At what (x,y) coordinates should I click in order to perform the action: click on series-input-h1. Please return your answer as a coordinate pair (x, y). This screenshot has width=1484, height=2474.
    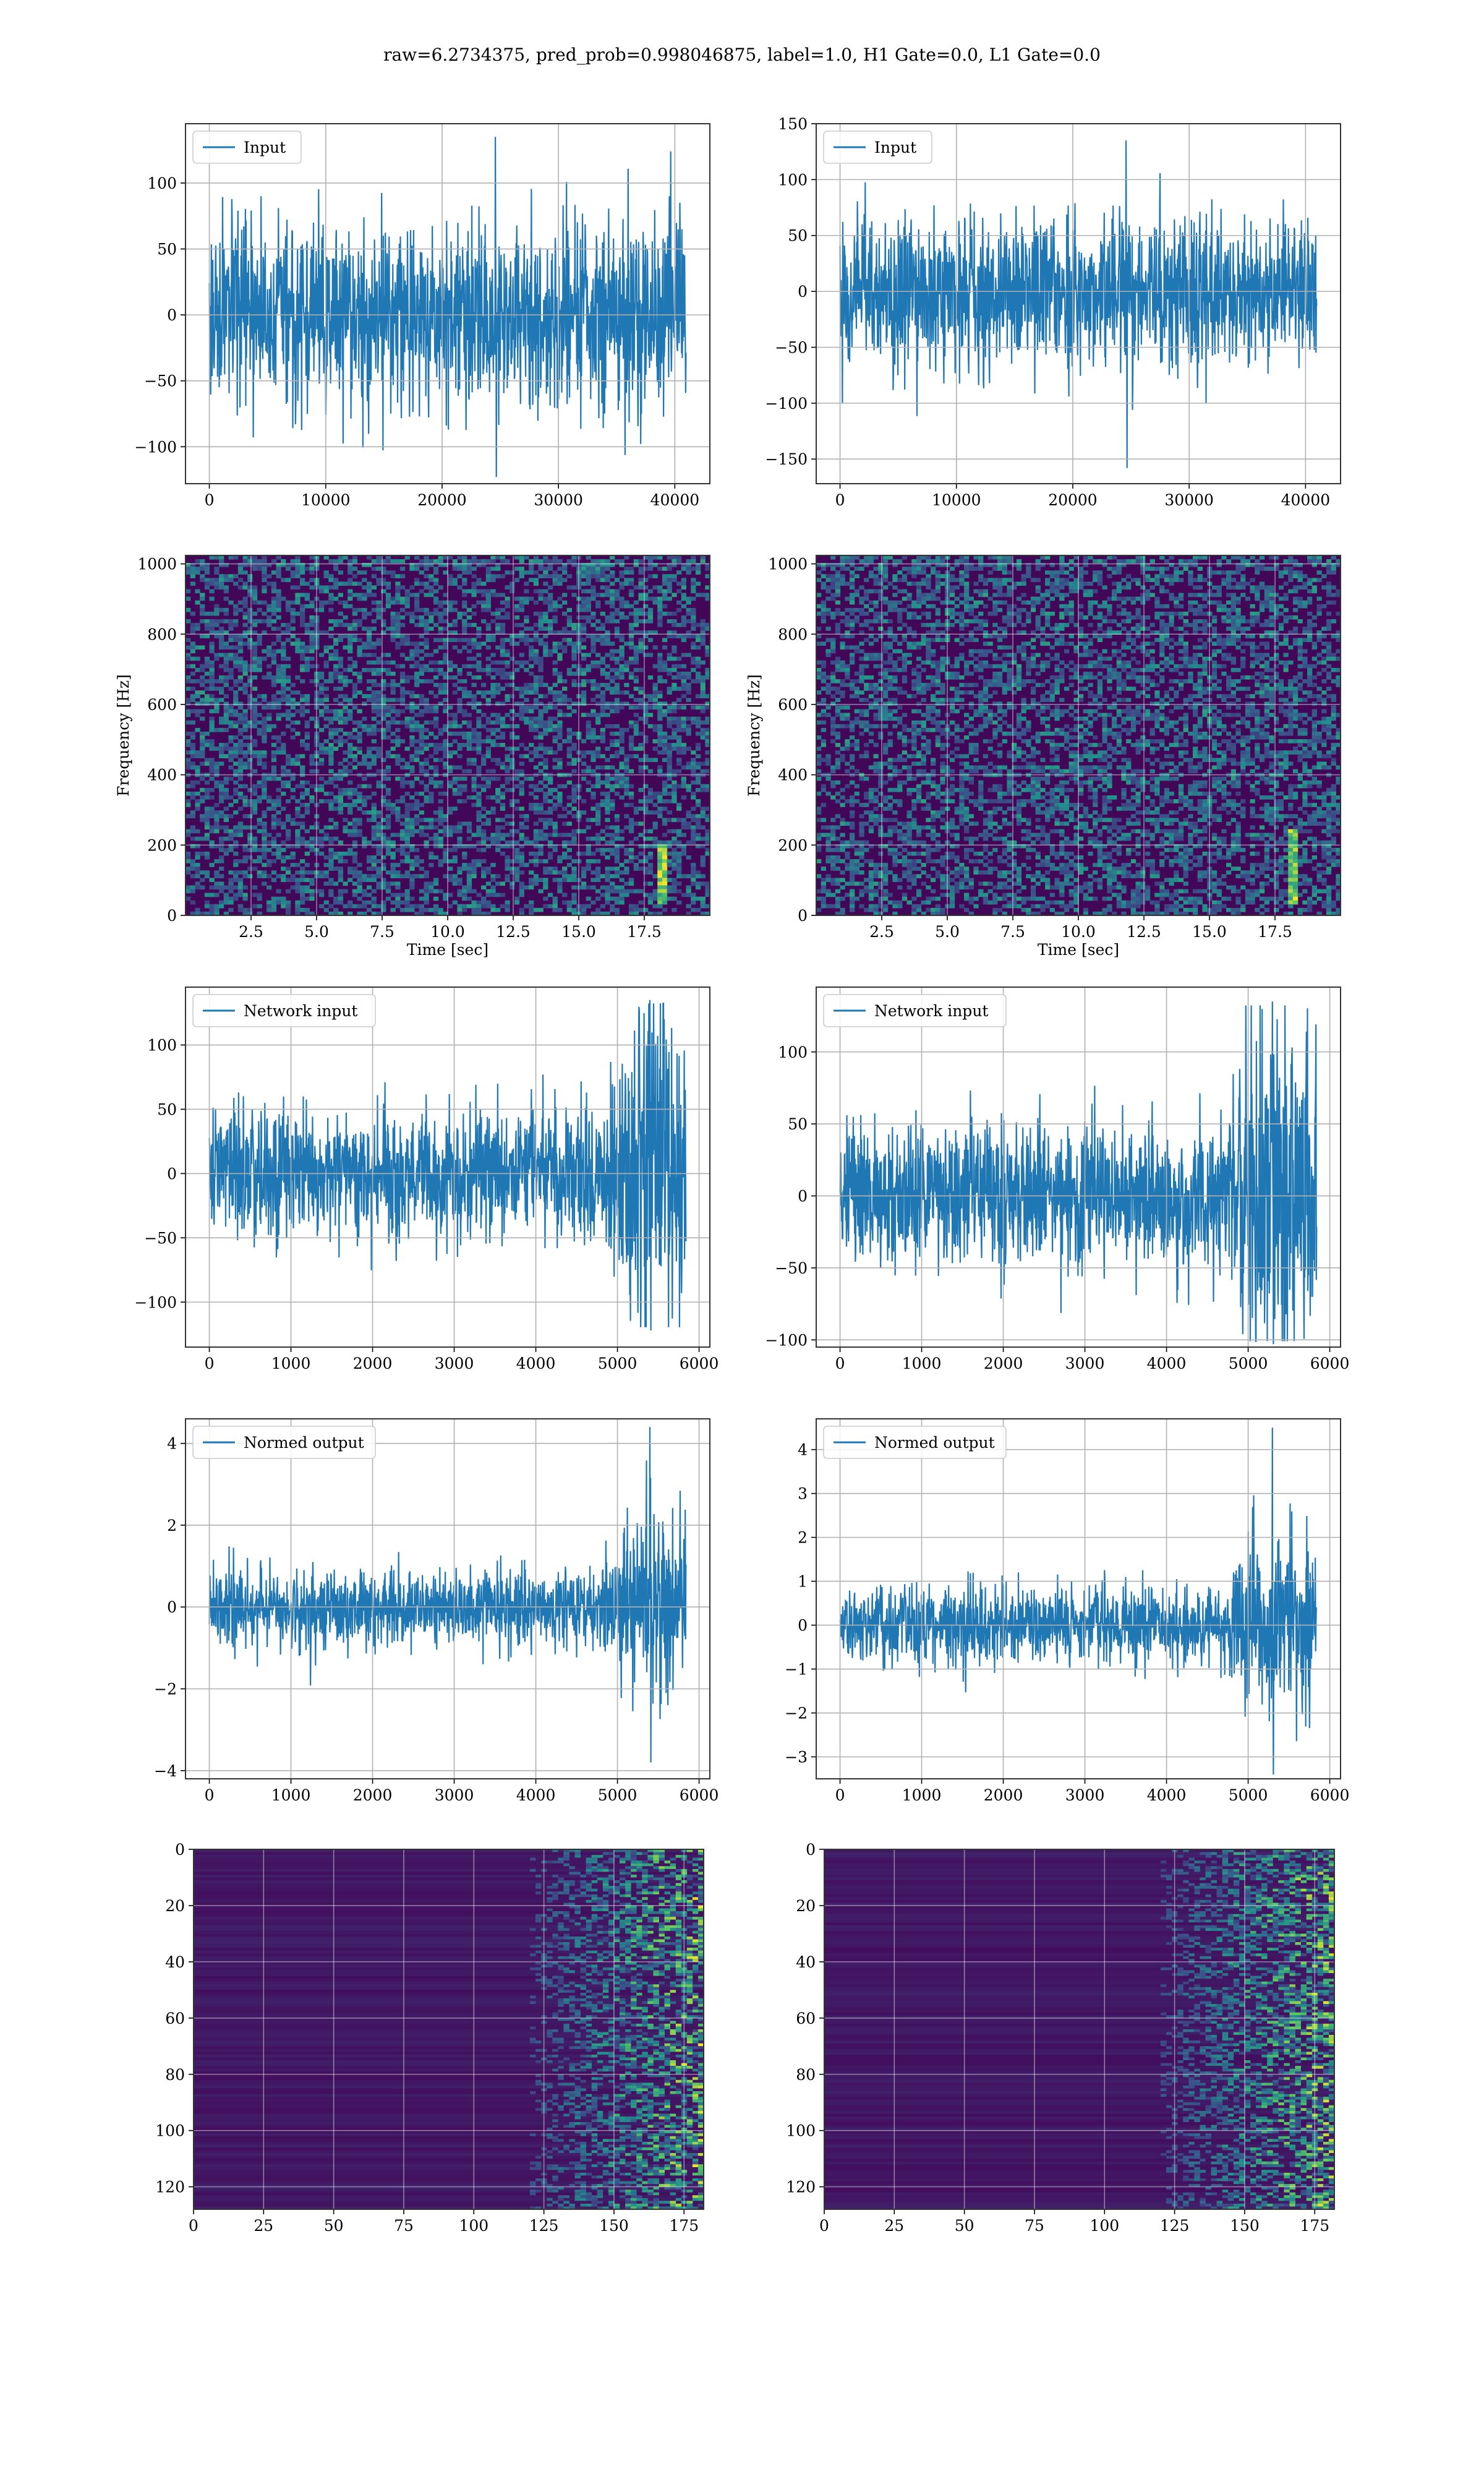
    Looking at the image, I should click on (447, 307).